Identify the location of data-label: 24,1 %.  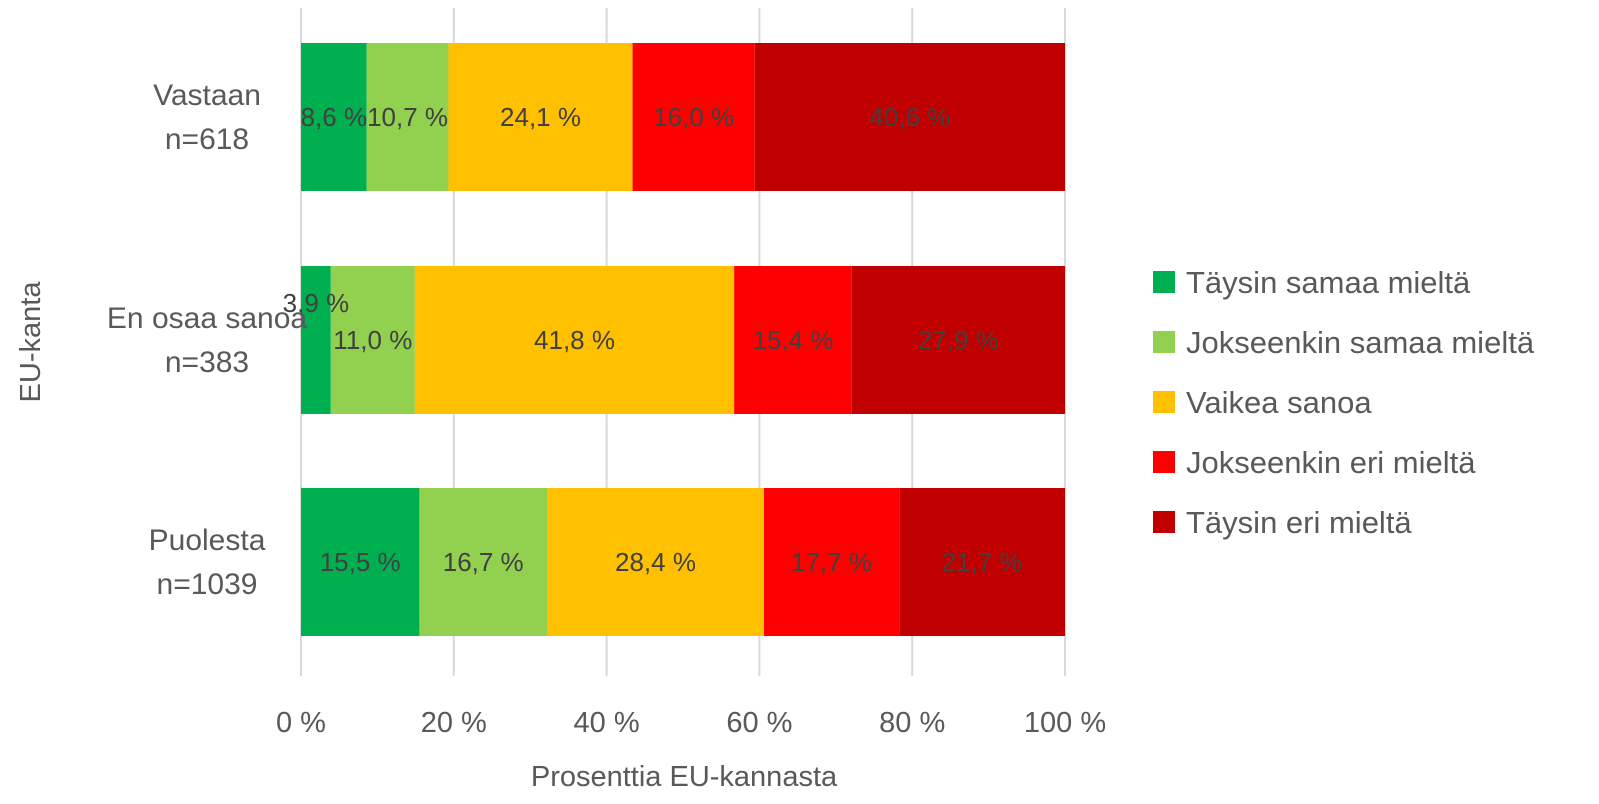
(540, 117).